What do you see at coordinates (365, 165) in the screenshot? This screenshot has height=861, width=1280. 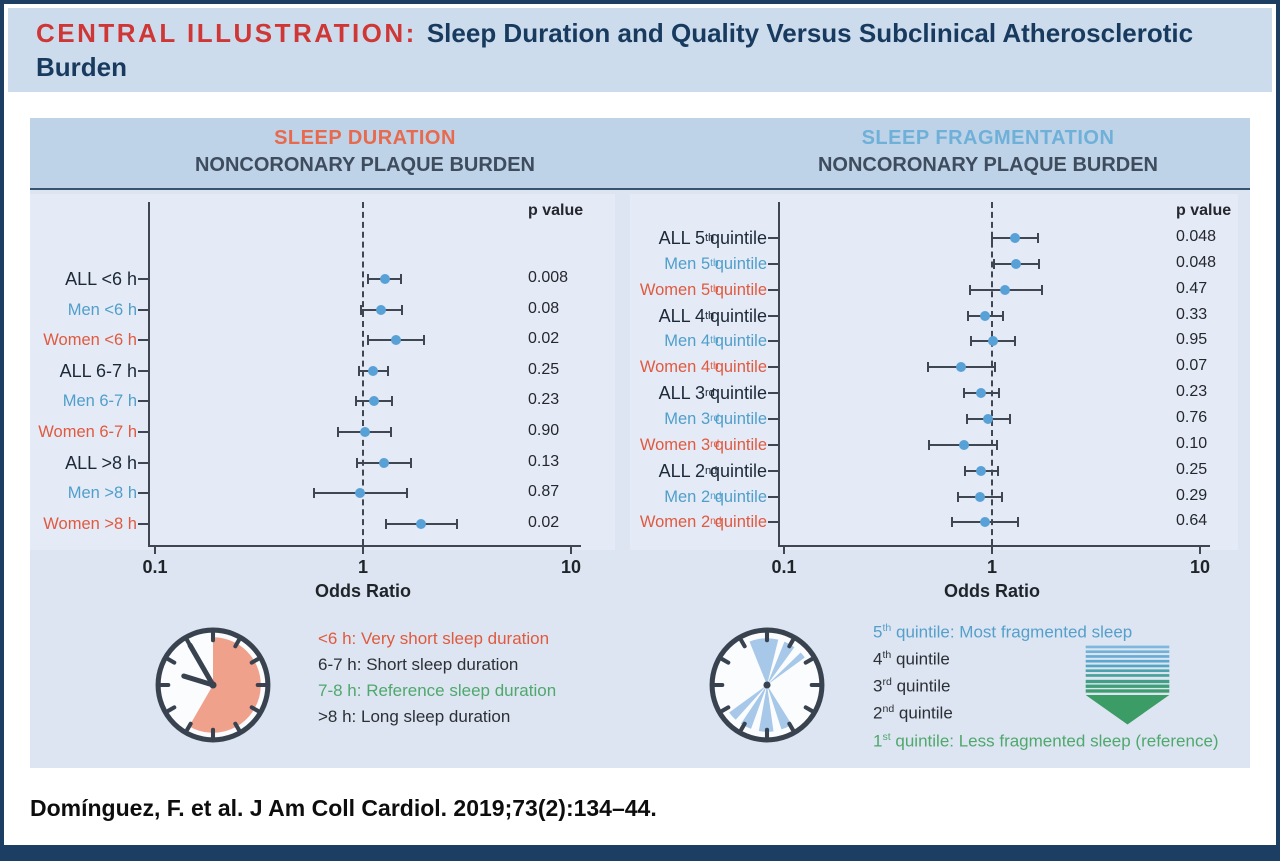 I see `sleep-duration-subtitle: NONCORONARY PLAQUE BURDEN` at bounding box center [365, 165].